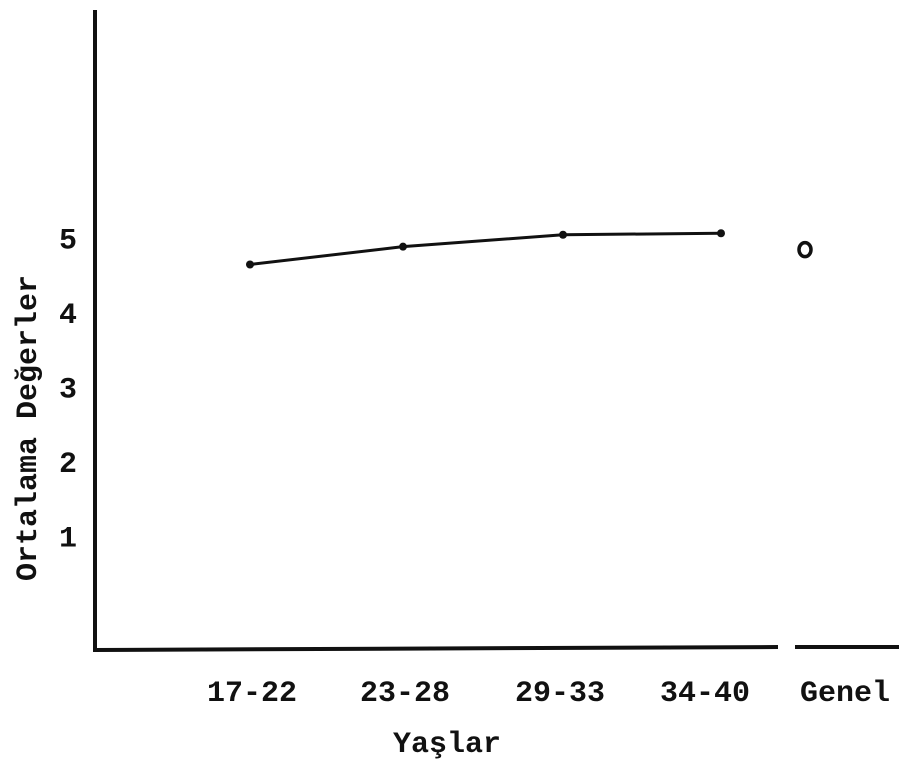  Describe the element at coordinates (705, 694) in the screenshot. I see `x-tick-label: 34-40` at that location.